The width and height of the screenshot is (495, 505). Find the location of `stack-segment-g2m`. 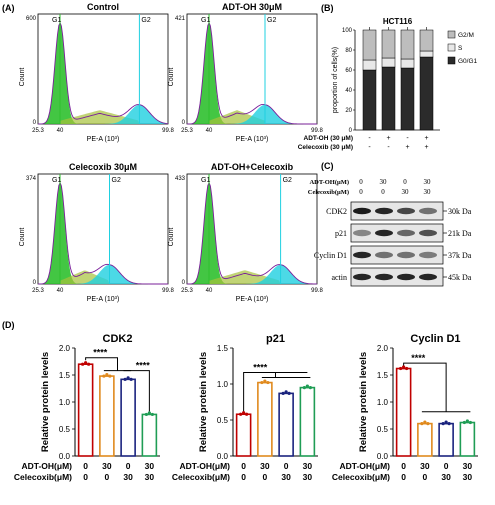

stack-segment-g2m is located at coordinates (369, 45).